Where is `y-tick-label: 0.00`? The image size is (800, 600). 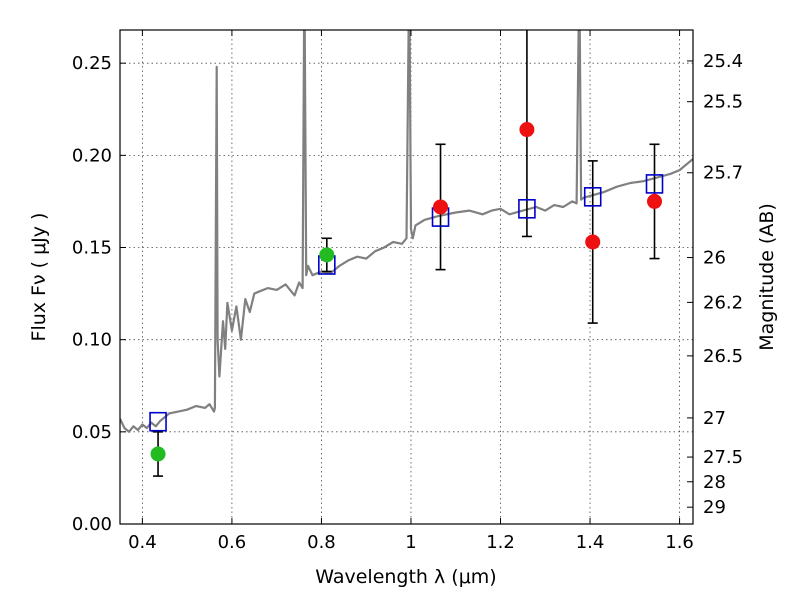 y-tick-label: 0.00 is located at coordinates (92, 524).